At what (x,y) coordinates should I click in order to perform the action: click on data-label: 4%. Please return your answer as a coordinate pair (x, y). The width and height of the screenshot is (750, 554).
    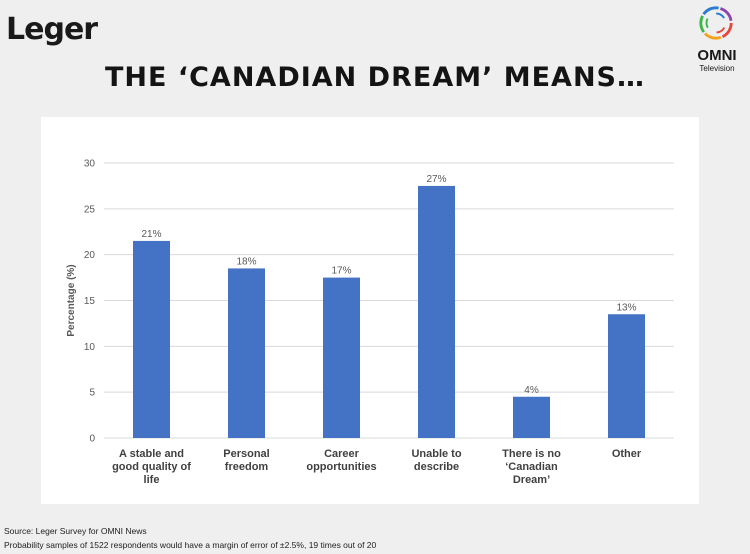
    Looking at the image, I should click on (531, 390).